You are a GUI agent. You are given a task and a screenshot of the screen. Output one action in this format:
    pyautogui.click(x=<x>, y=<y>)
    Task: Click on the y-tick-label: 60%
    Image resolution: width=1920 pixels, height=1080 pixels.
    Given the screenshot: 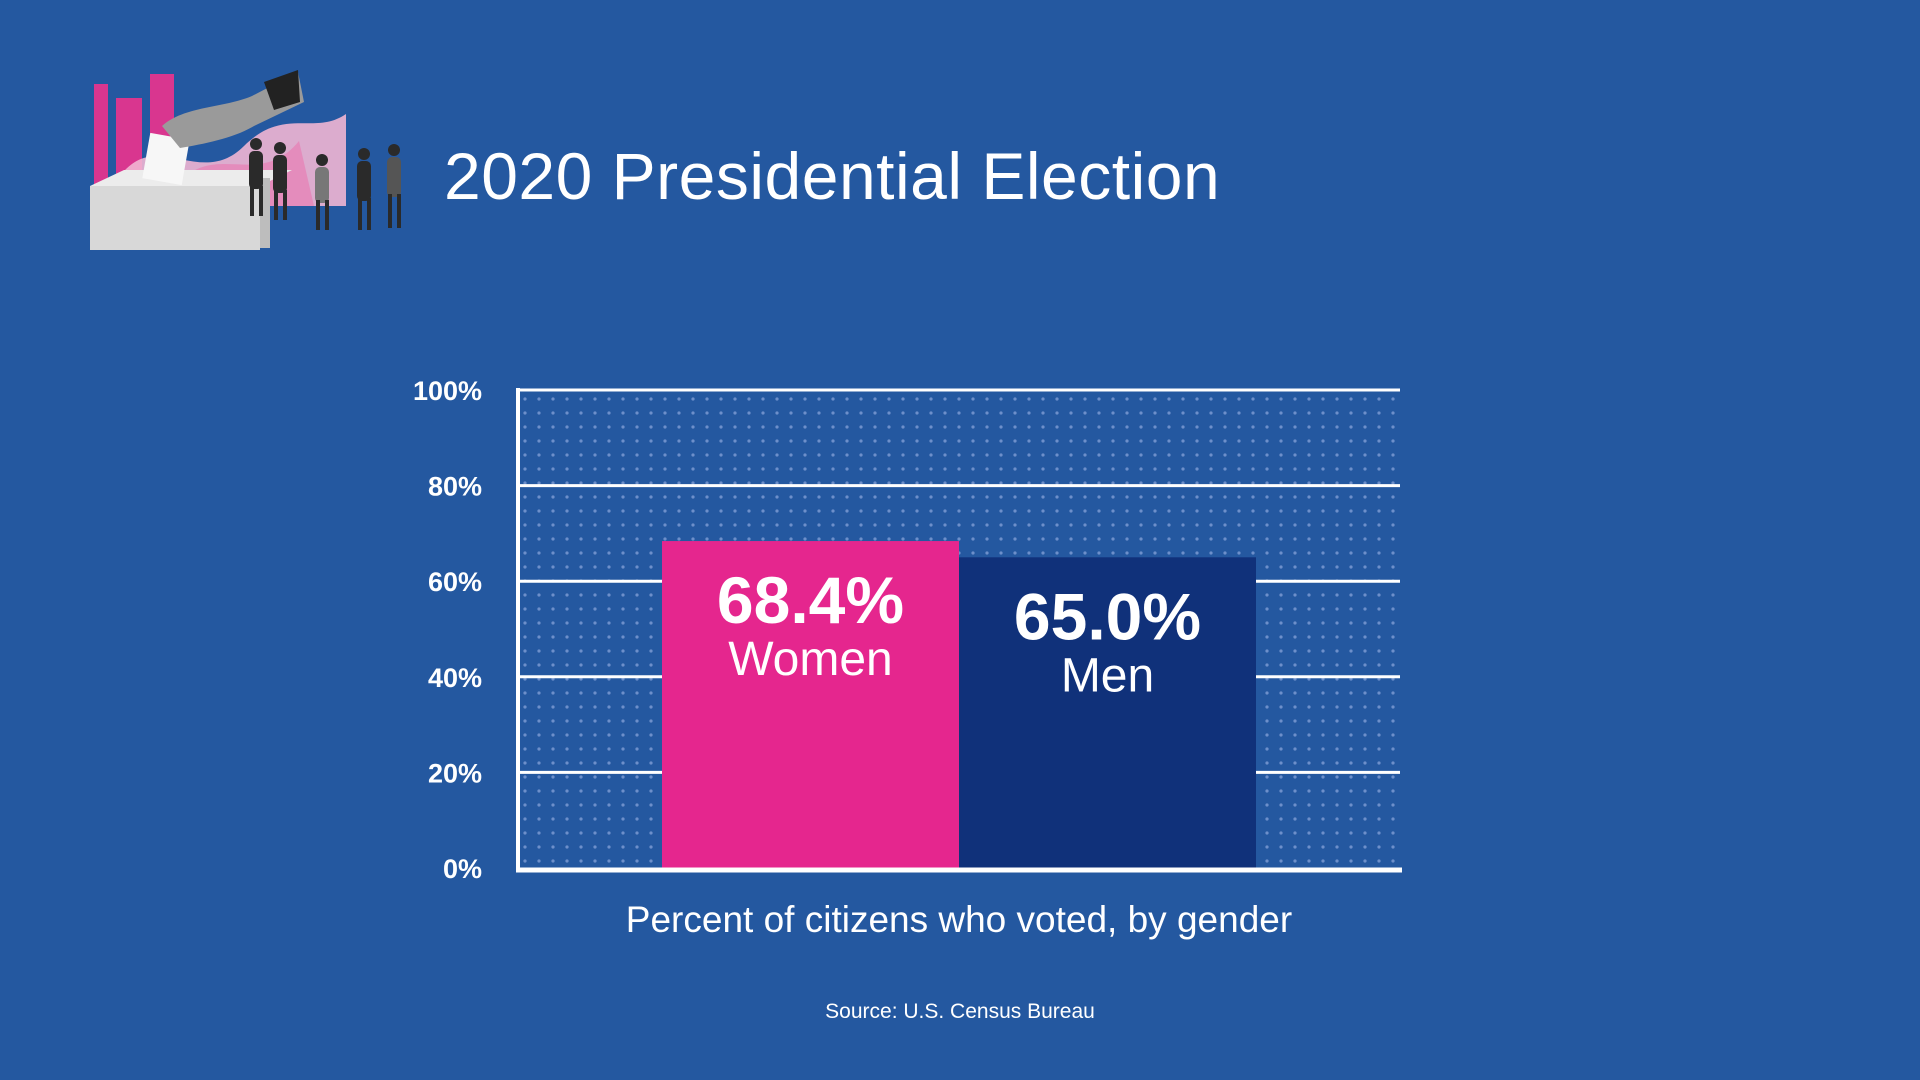 What is the action you would take?
    pyautogui.click(x=455, y=582)
    